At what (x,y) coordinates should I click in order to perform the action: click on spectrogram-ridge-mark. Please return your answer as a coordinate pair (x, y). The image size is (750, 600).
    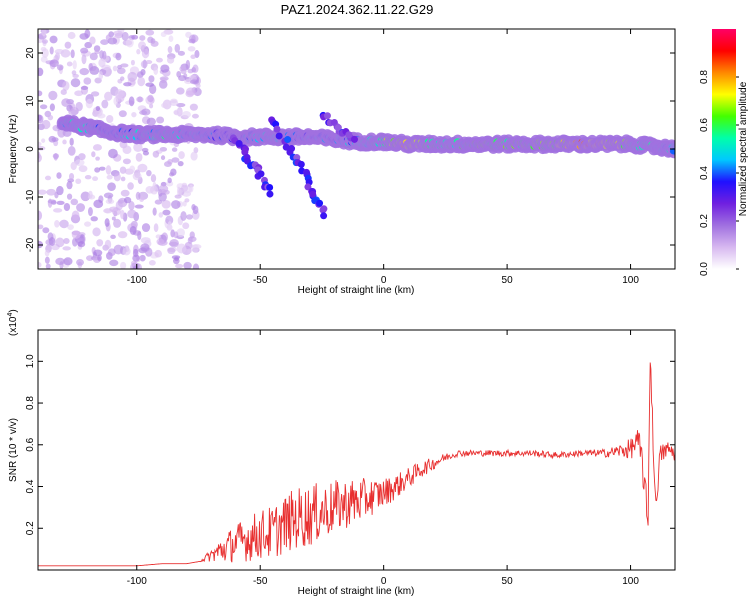
    Looking at the image, I should click on (672, 151).